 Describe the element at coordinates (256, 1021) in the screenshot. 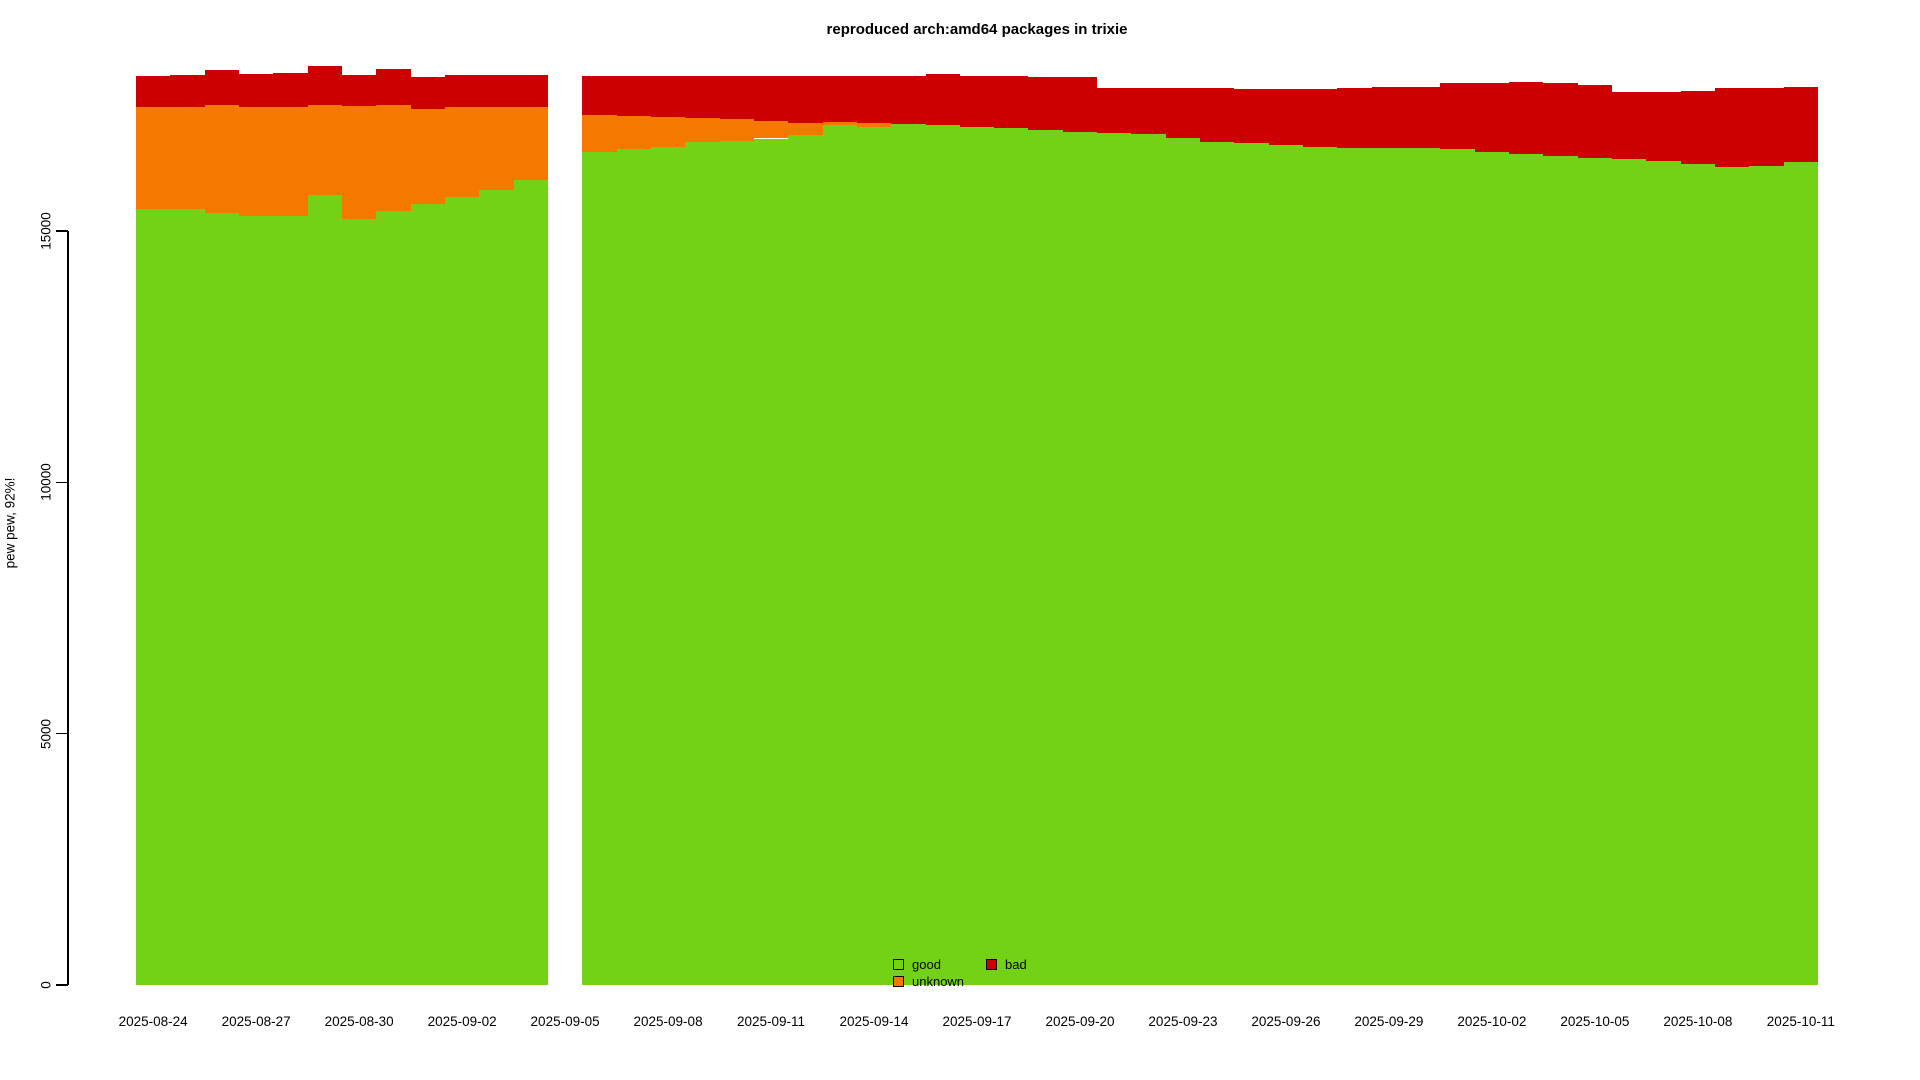

I see `x-tick-label: 2025-08-27` at that location.